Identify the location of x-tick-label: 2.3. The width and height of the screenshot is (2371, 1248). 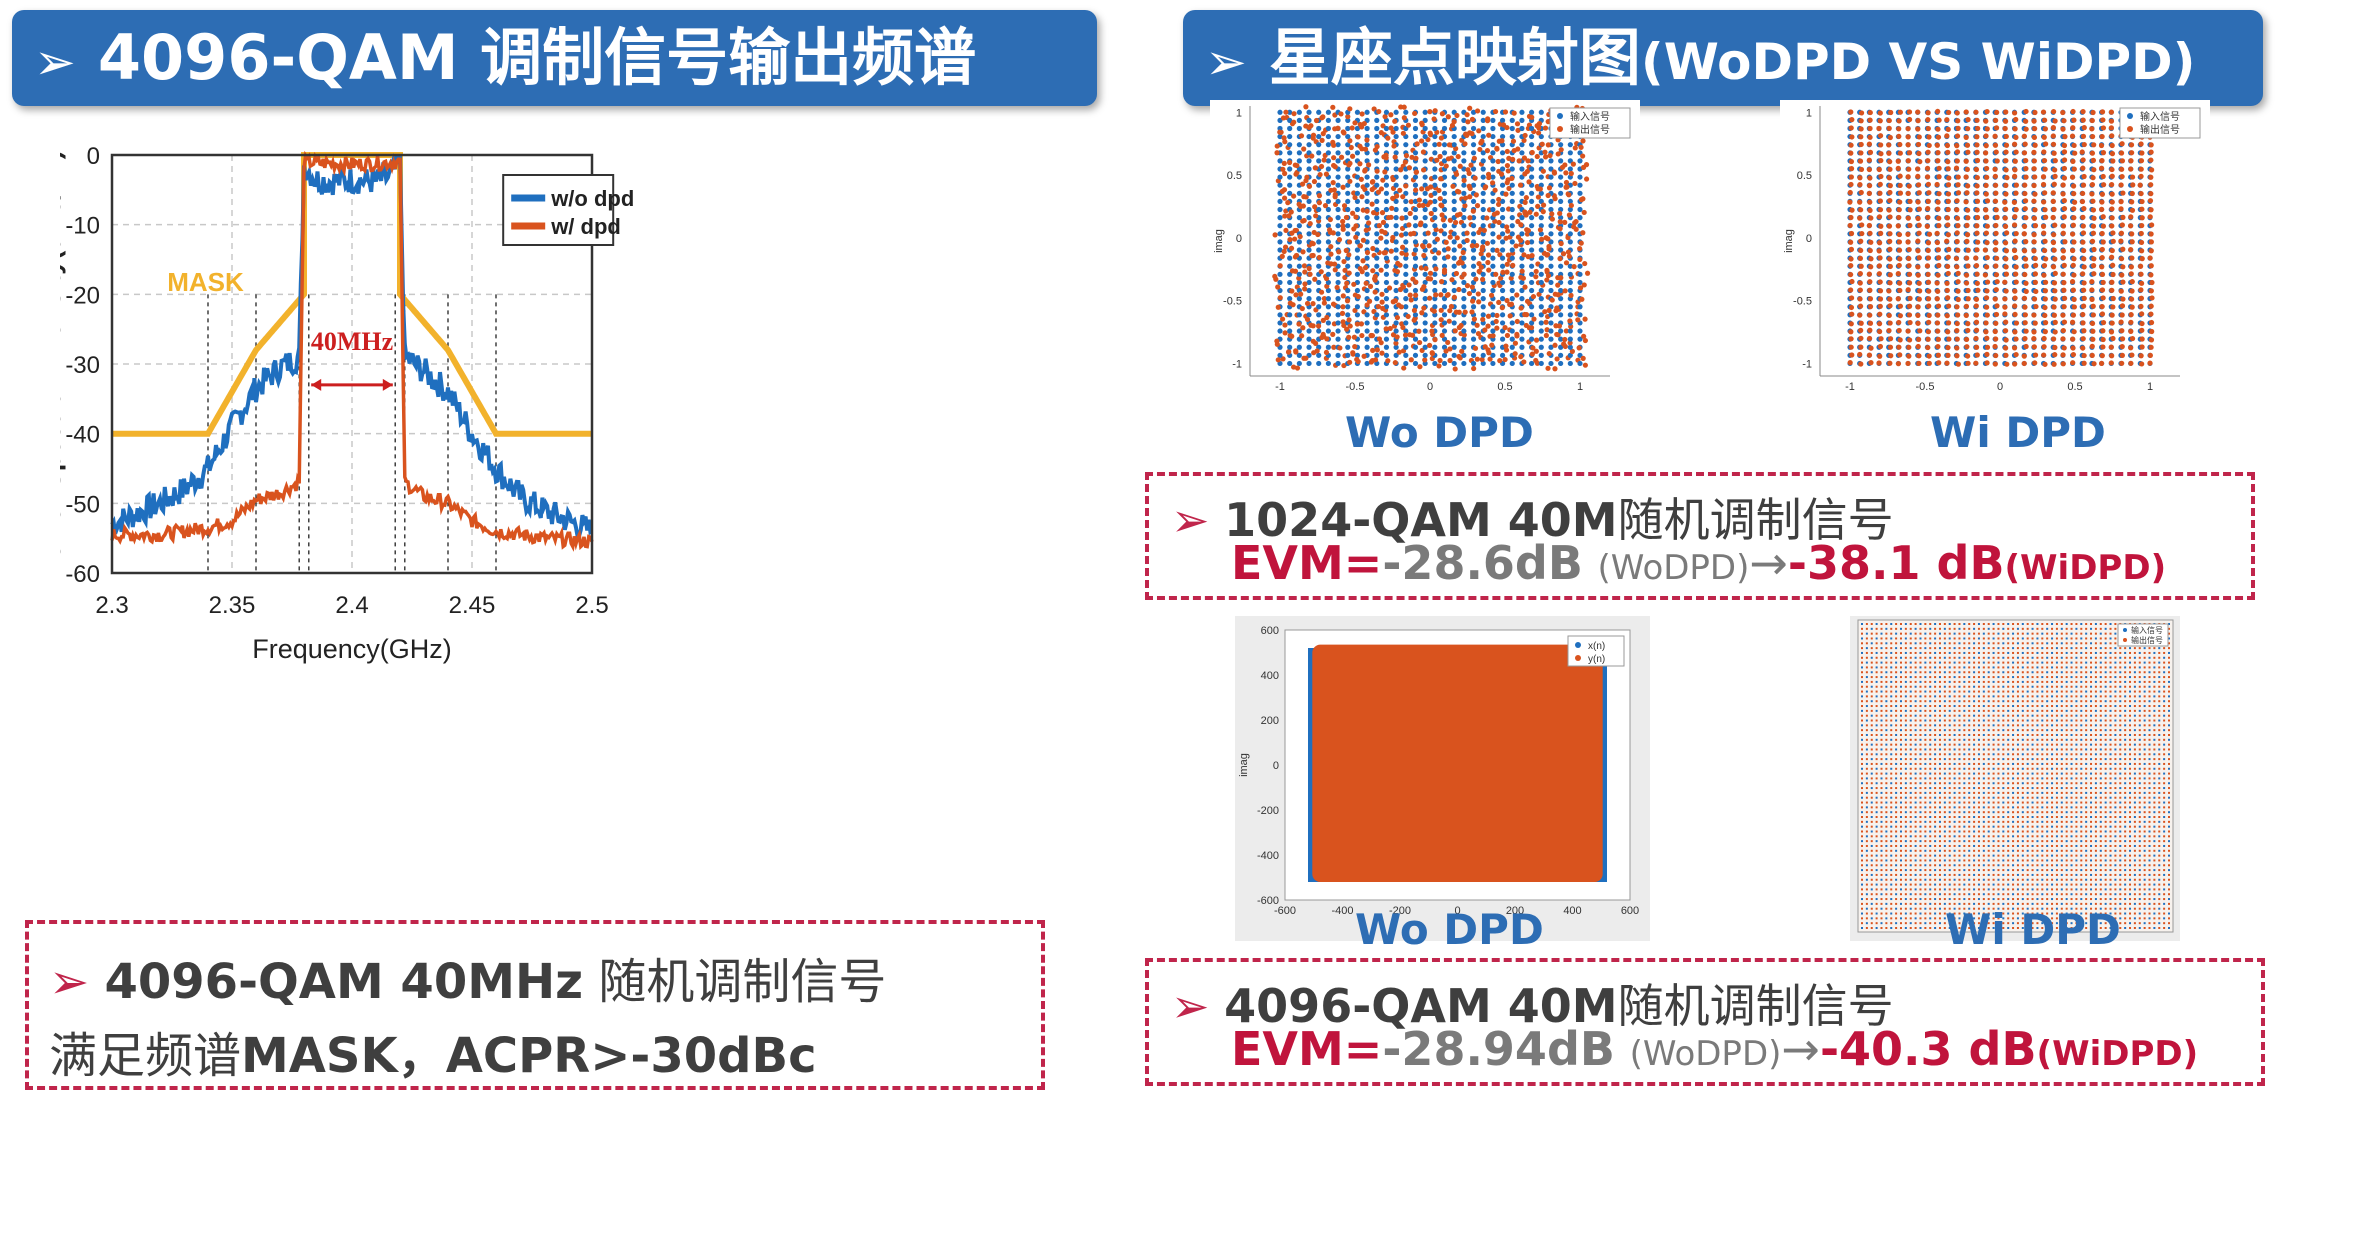
(111, 605).